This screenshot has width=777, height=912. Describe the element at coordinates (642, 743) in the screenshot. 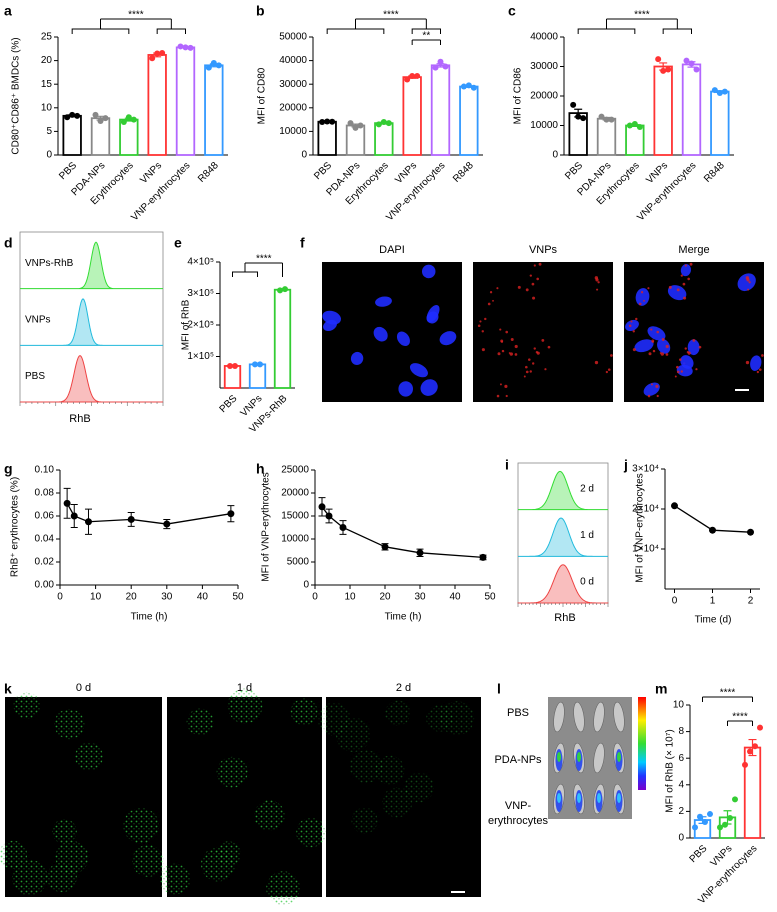

I see `colorbar` at that location.